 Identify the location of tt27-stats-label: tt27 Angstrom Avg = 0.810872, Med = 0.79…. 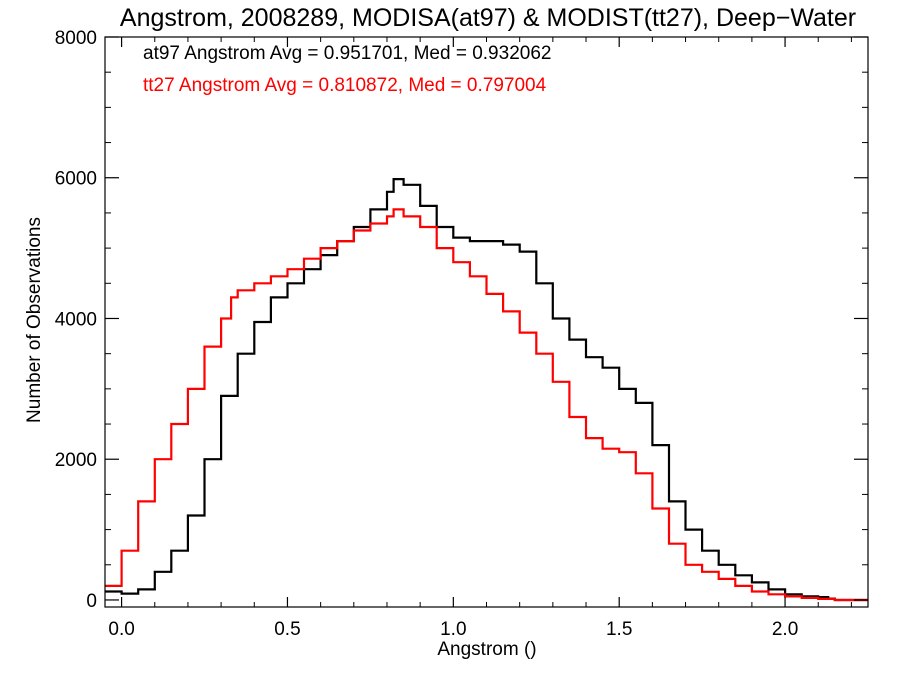
(345, 85).